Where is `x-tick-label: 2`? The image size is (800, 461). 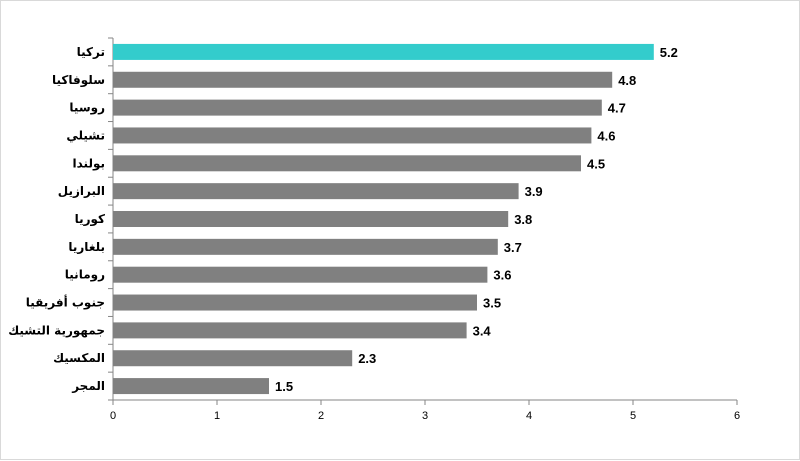 x-tick-label: 2 is located at coordinates (321, 416).